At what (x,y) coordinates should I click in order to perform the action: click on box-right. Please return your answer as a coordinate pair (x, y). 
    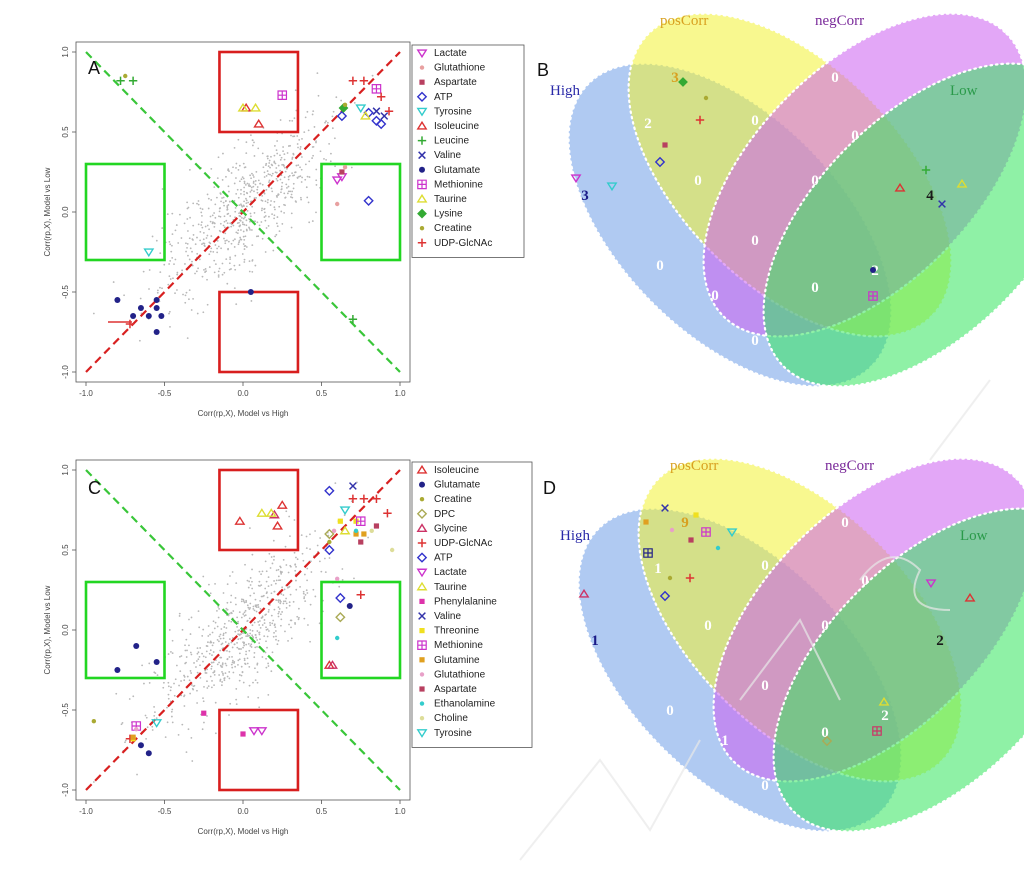
    Looking at the image, I should click on (361, 212).